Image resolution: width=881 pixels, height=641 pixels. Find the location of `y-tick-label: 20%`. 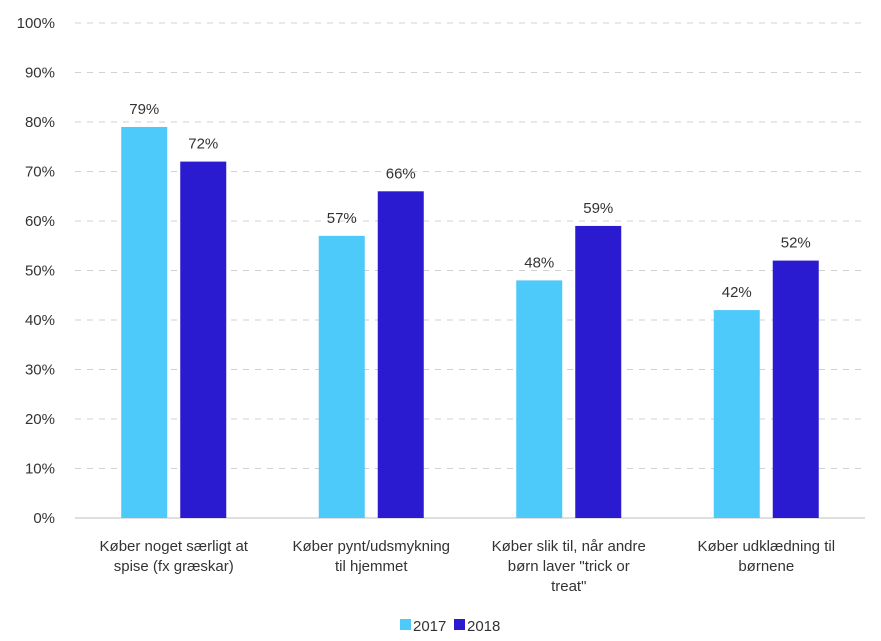

y-tick-label: 20% is located at coordinates (40, 419).